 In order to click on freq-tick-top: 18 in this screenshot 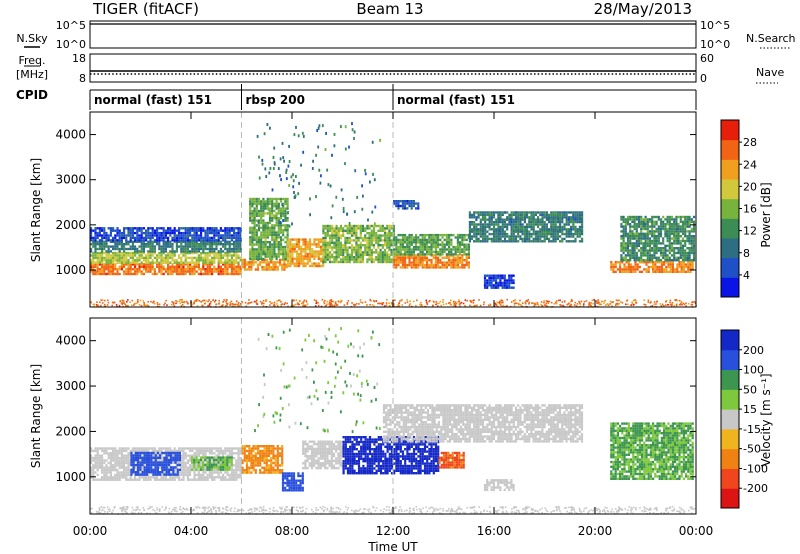, I will do `click(79, 58)`.